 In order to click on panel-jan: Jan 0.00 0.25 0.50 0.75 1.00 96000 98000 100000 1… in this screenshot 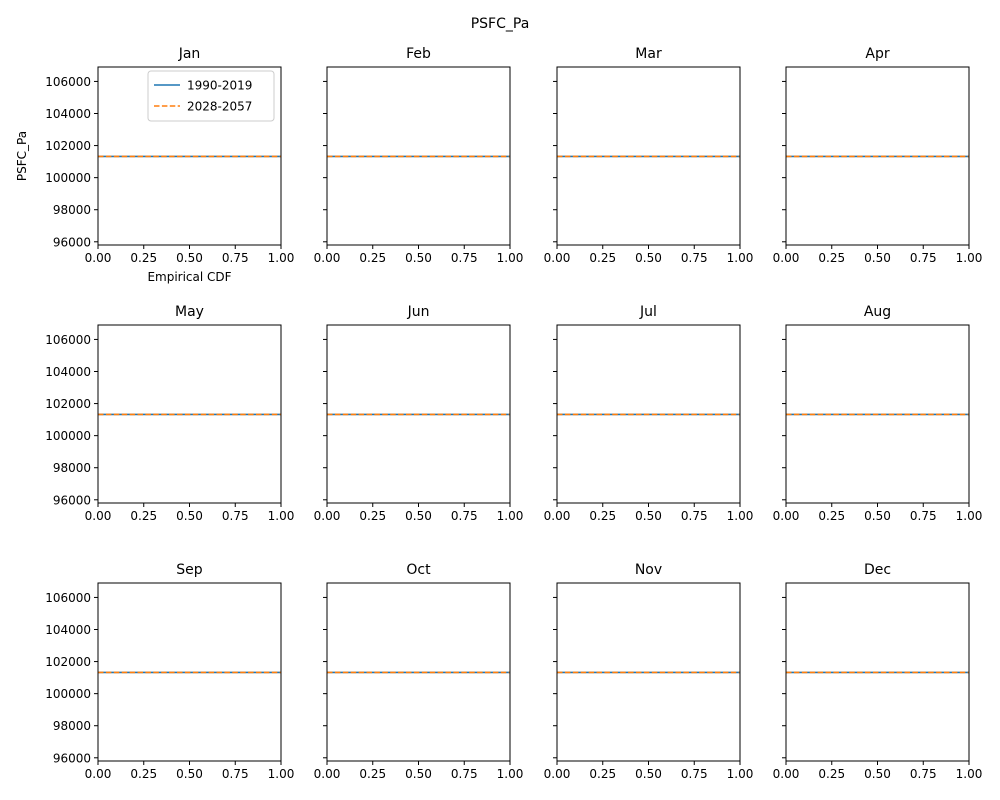, I will do `click(154, 165)`.